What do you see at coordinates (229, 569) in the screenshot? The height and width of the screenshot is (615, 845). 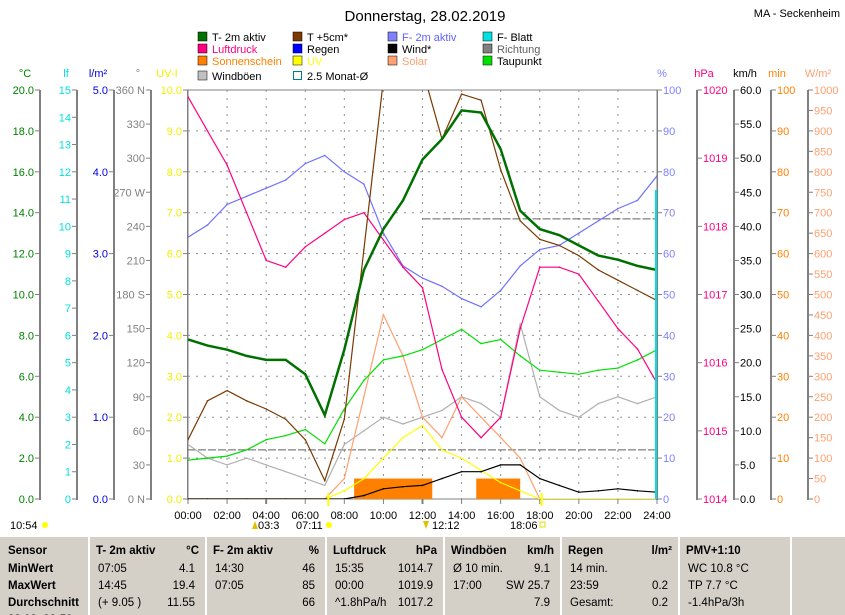 I see `table-cell: 14:30` at bounding box center [229, 569].